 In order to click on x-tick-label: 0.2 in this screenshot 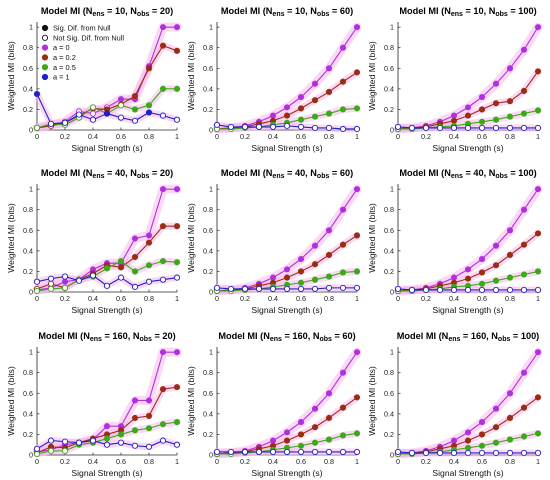, I will do `click(426, 298)`.